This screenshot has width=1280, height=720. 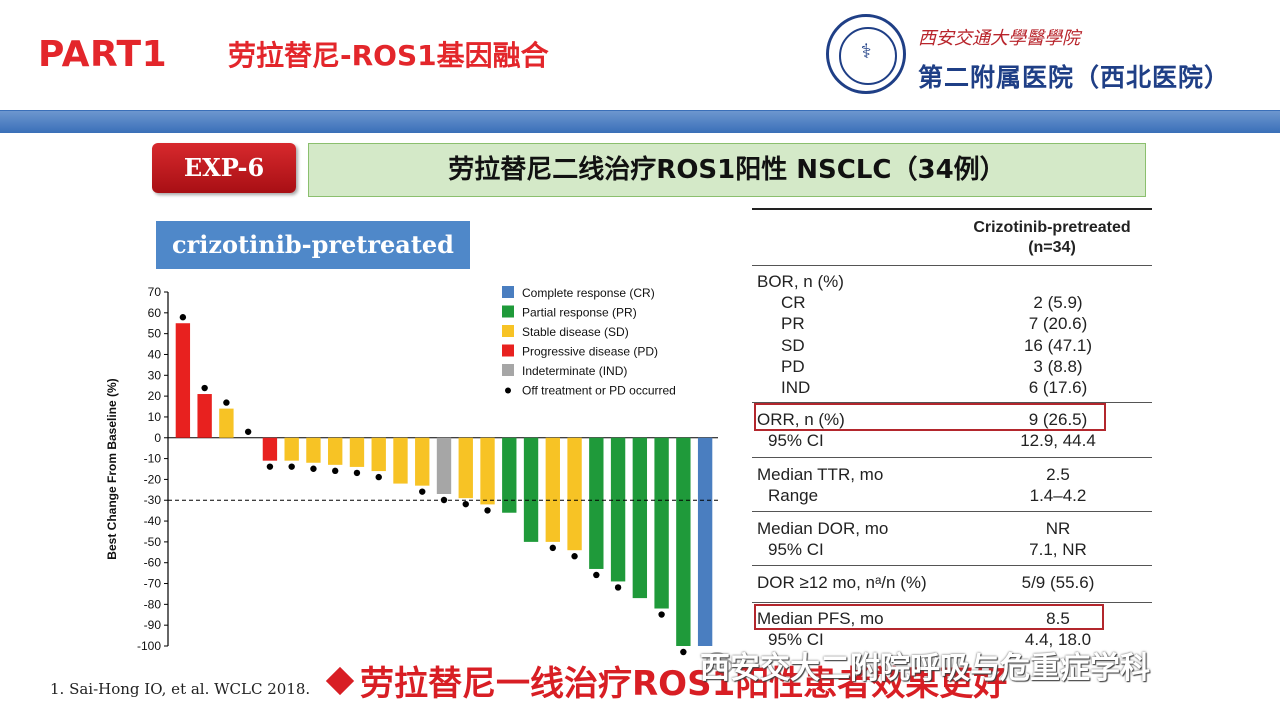 What do you see at coordinates (153, 625) in the screenshot?
I see `y-tick-label: -90` at bounding box center [153, 625].